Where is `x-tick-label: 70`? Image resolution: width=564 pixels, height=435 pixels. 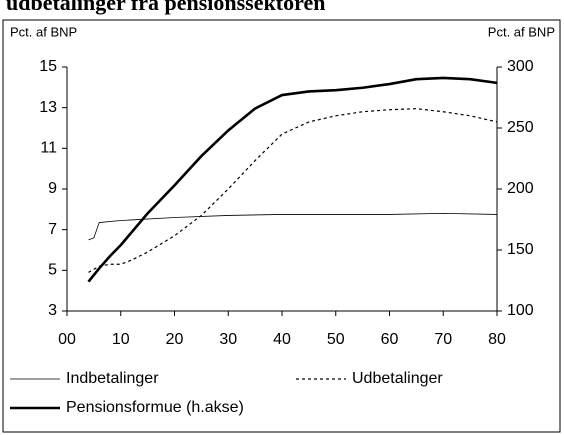 x-tick-label: 70 is located at coordinates (443, 339).